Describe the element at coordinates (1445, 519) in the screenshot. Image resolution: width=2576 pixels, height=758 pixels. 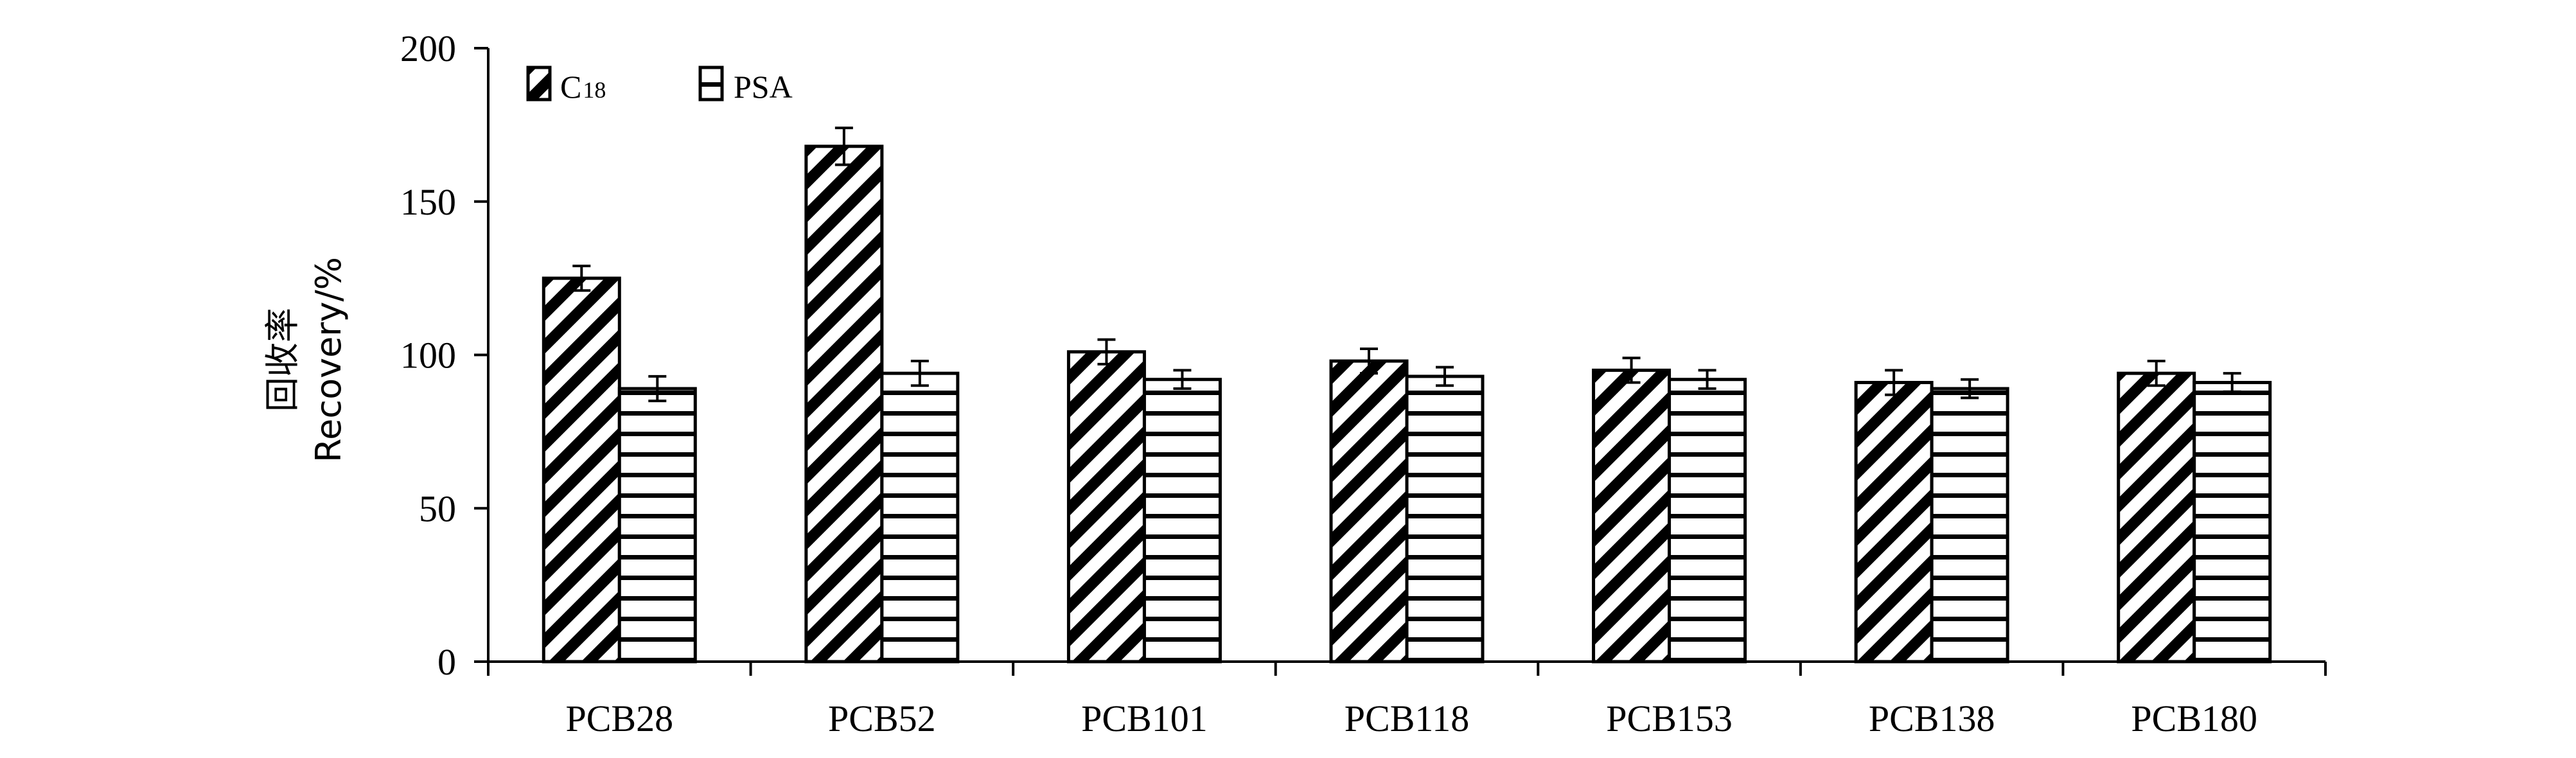
I see `bar-psa-pcb118` at that location.